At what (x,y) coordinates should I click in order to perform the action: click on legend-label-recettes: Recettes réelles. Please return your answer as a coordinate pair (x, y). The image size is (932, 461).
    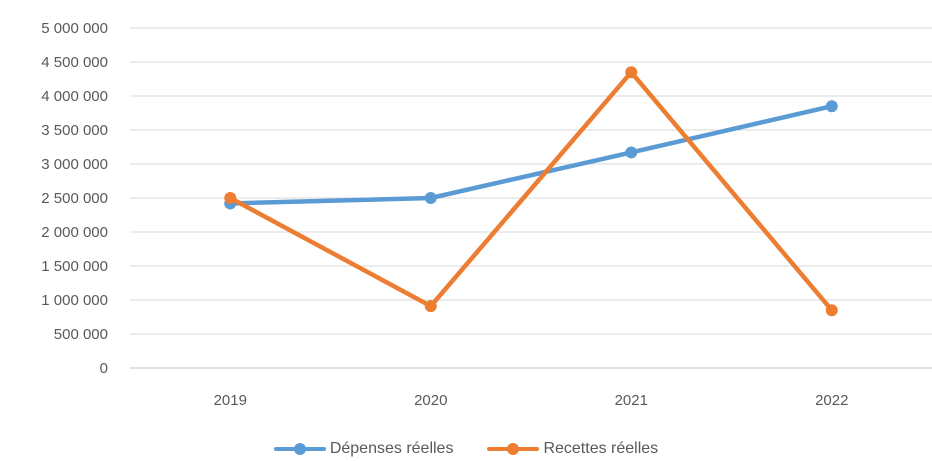
    Looking at the image, I should click on (601, 448).